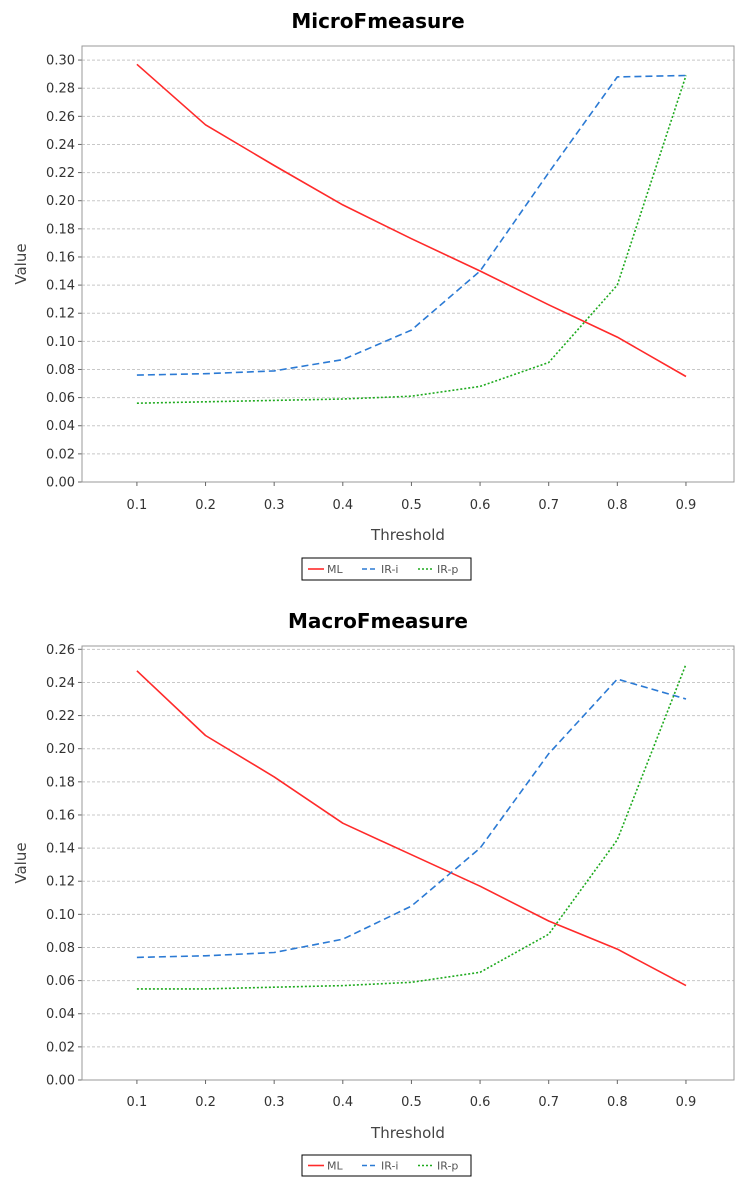 The height and width of the screenshot is (1177, 744). I want to click on chart-title: MacroFmeasure, so click(378, 621).